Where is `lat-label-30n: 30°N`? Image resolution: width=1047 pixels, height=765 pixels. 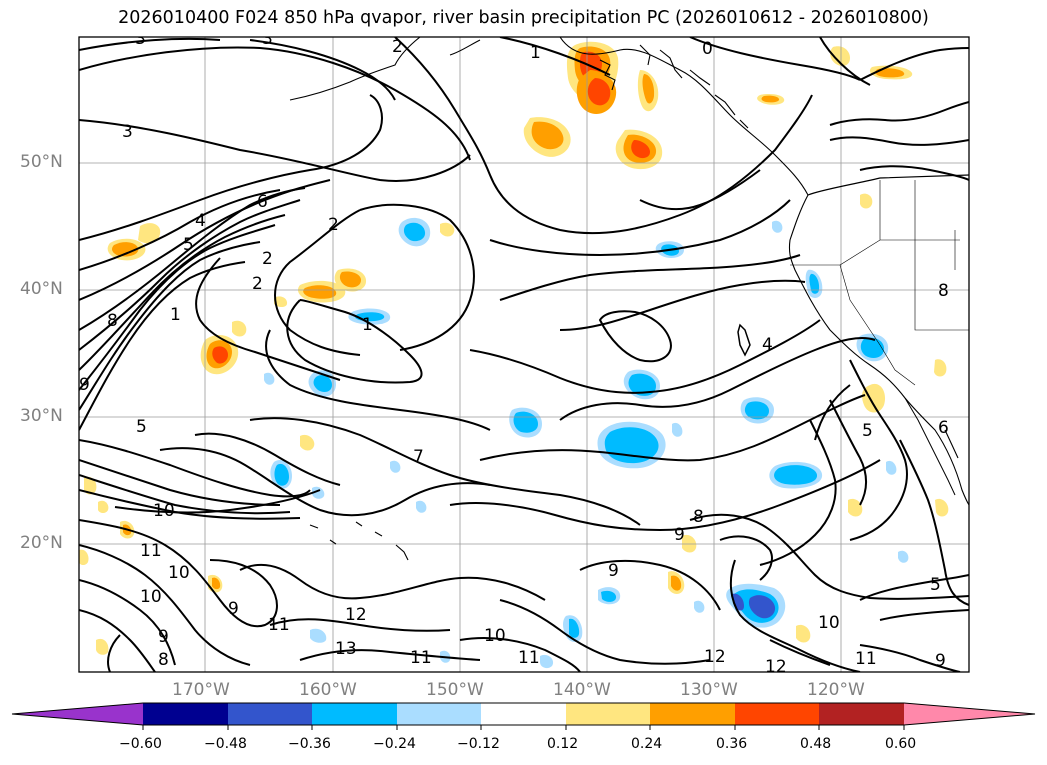 lat-label-30n: 30°N is located at coordinates (41, 416).